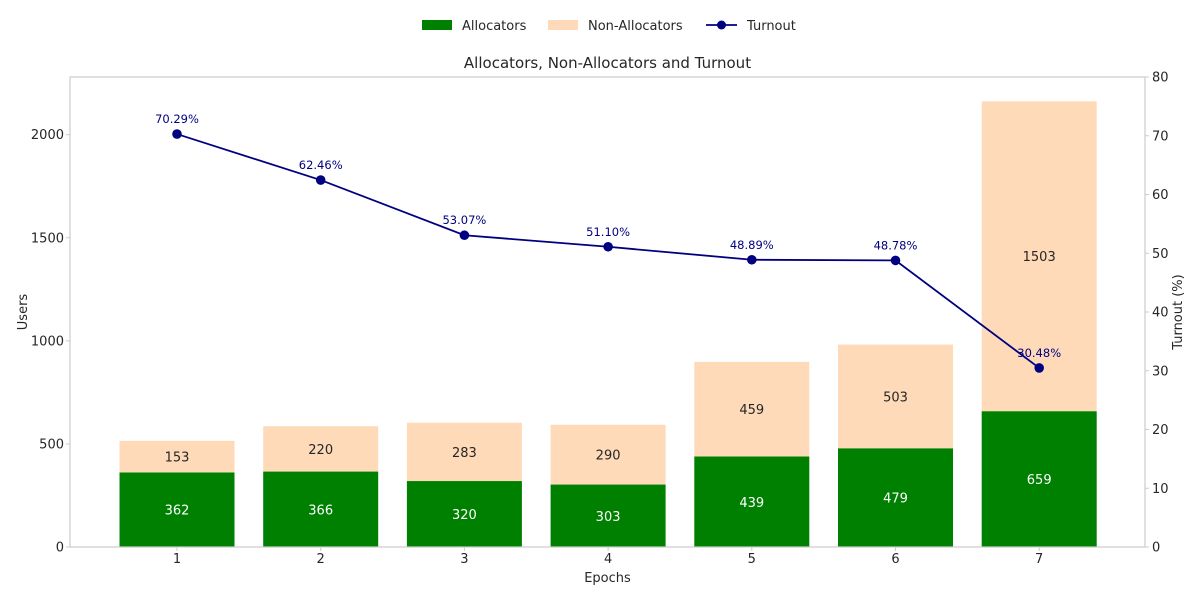  Describe the element at coordinates (321, 559) in the screenshot. I see `x-tick-label: 2` at that location.